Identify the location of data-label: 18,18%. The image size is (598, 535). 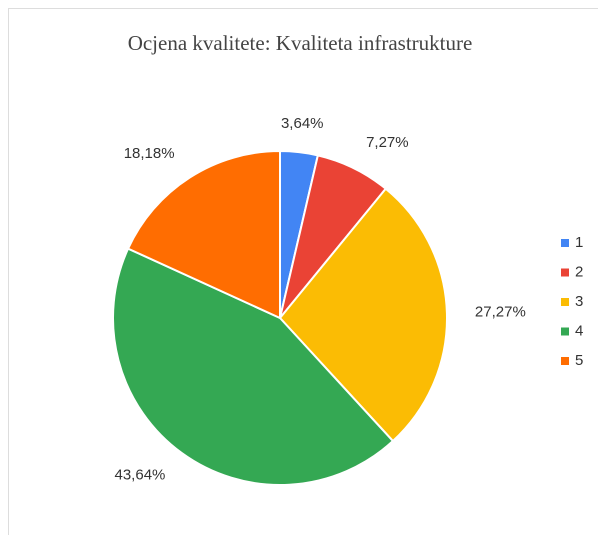
(149, 153).